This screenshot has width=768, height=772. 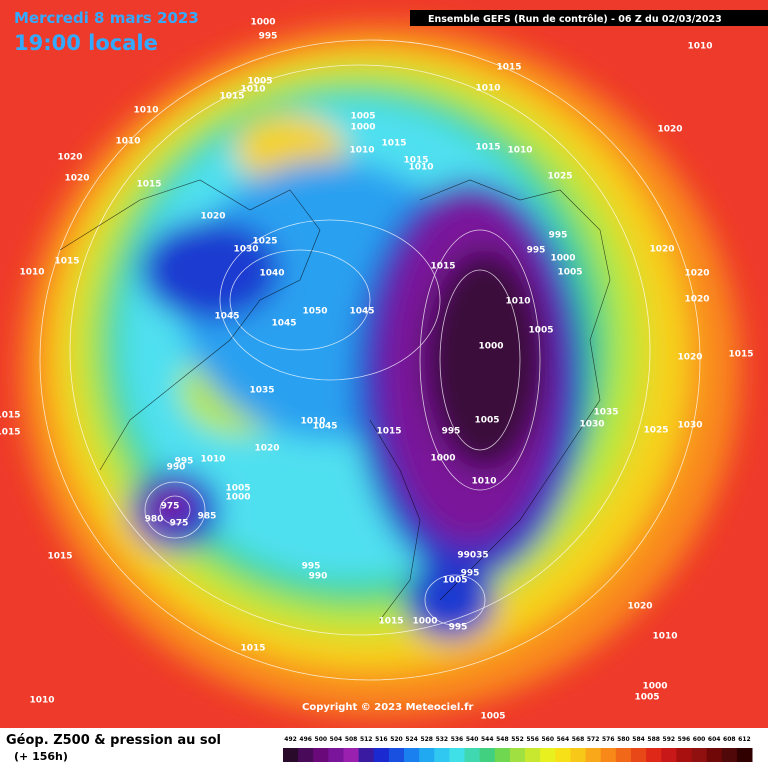 What do you see at coordinates (669, 739) in the screenshot?
I see `scale-label: 592` at bounding box center [669, 739].